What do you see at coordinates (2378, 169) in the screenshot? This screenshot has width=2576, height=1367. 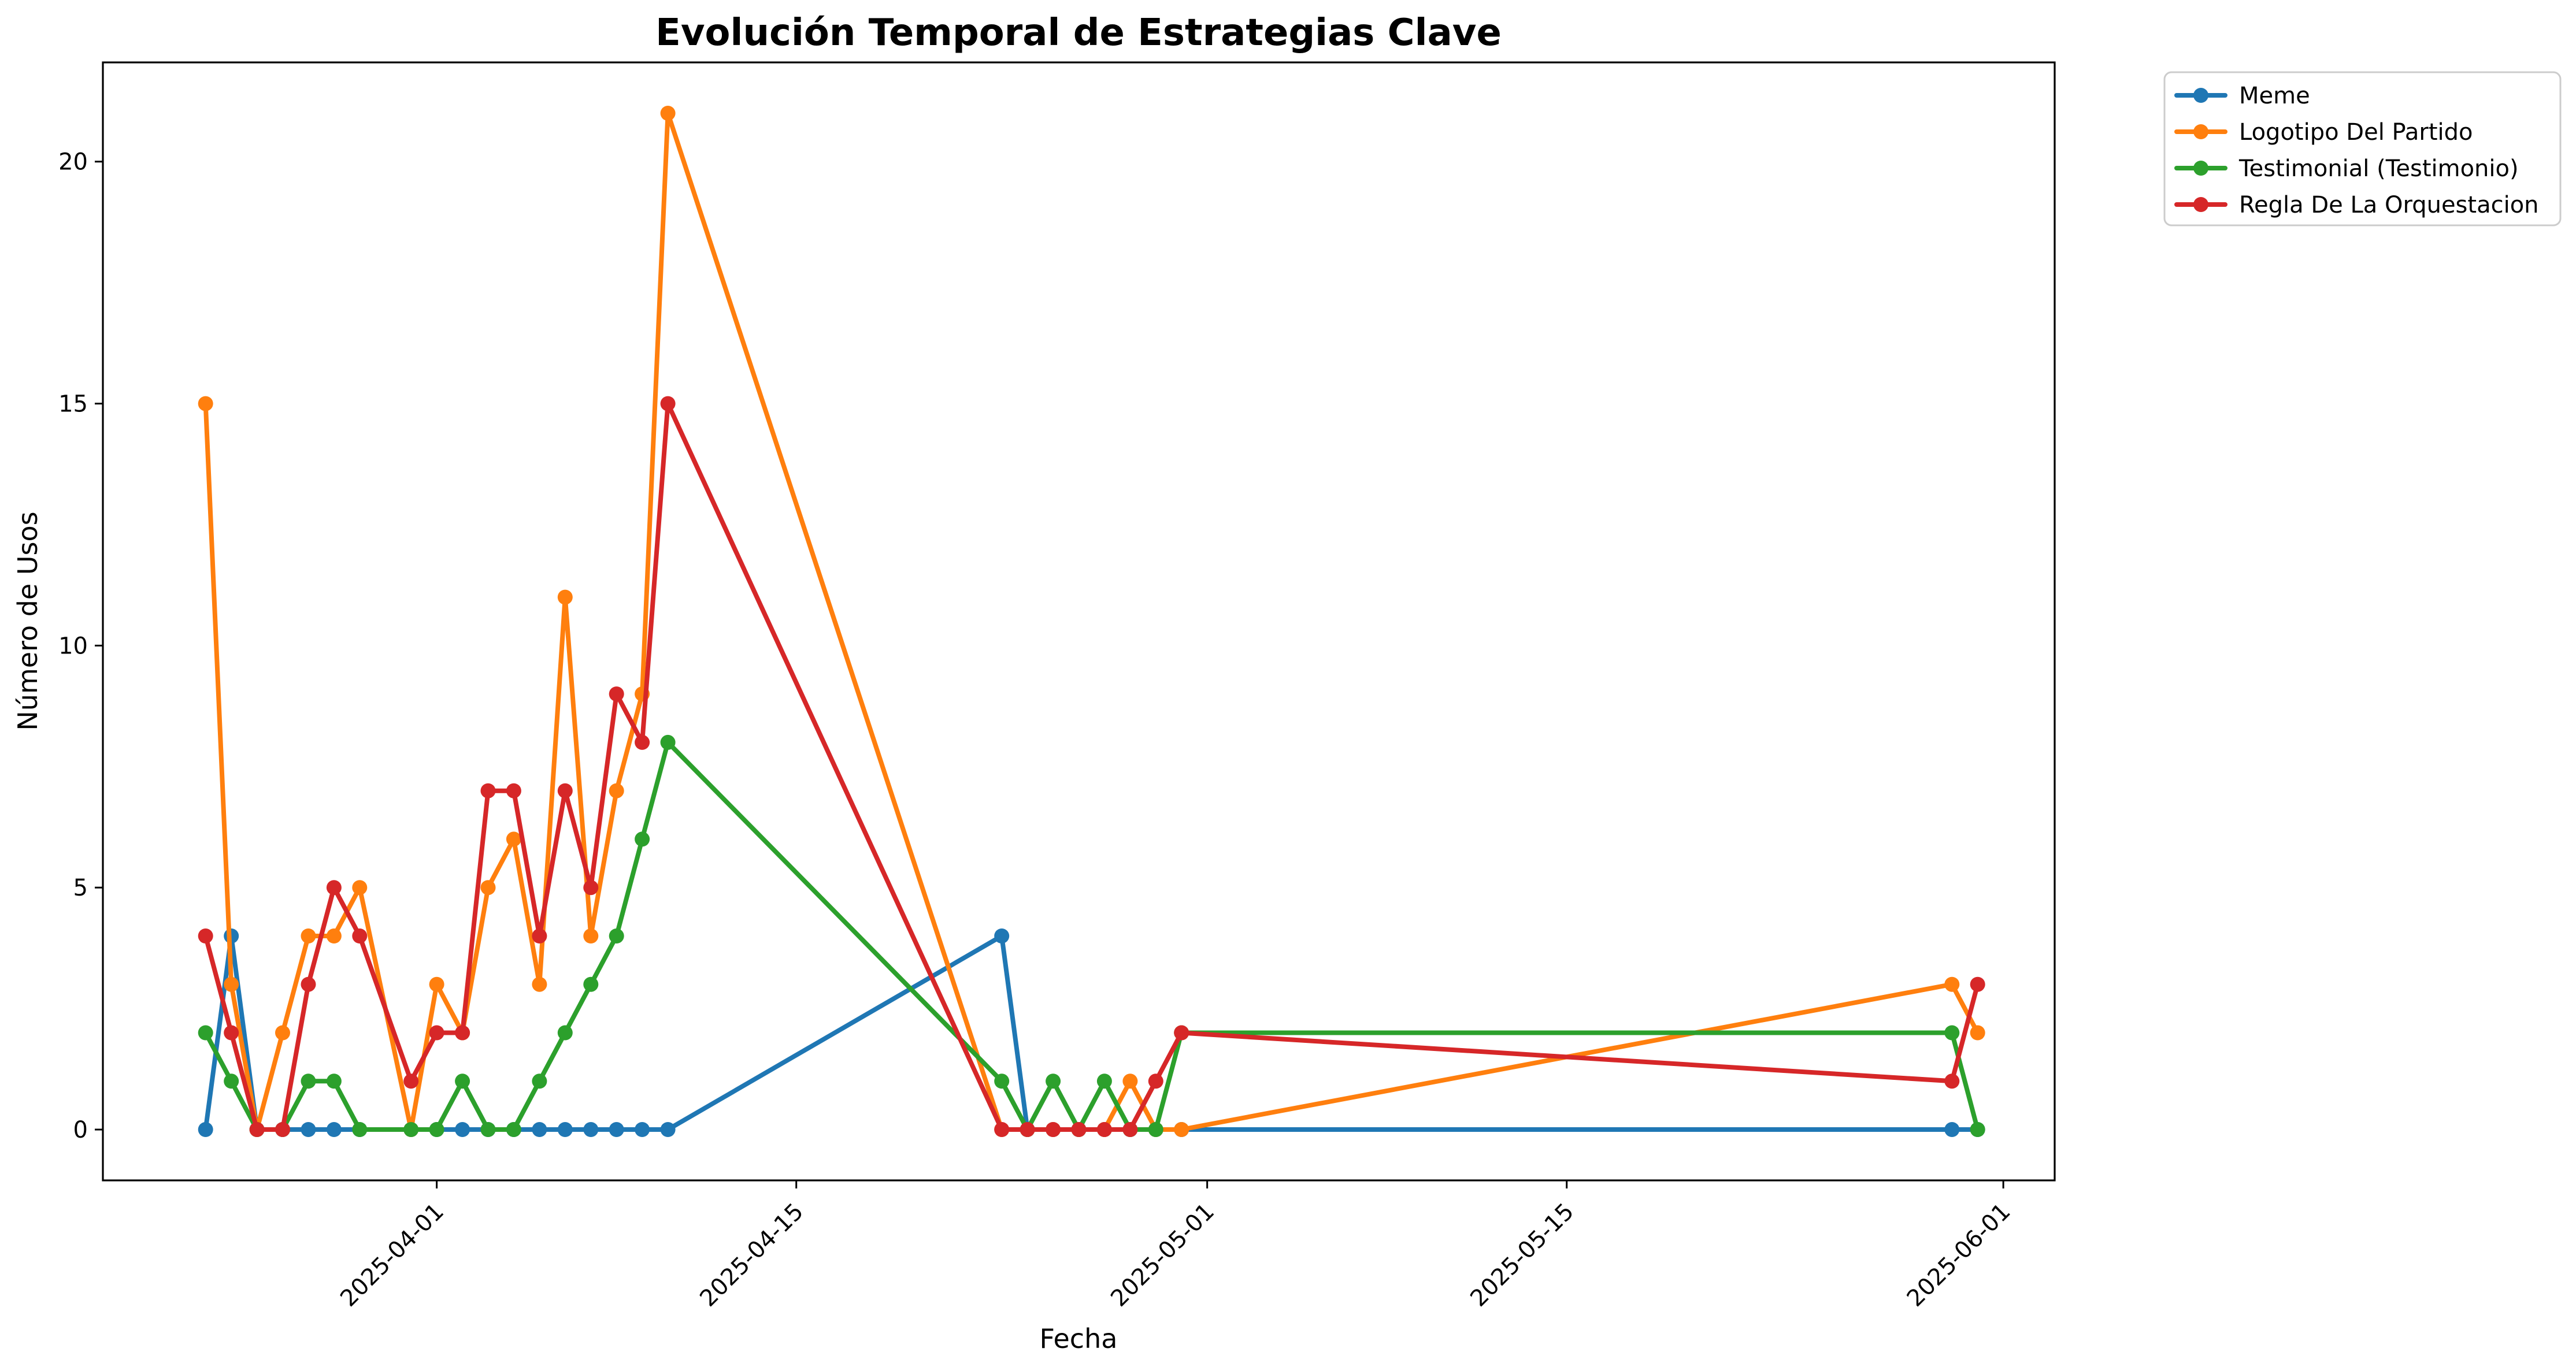 I see `legend-label: Testimonial (Testimonio)` at bounding box center [2378, 169].